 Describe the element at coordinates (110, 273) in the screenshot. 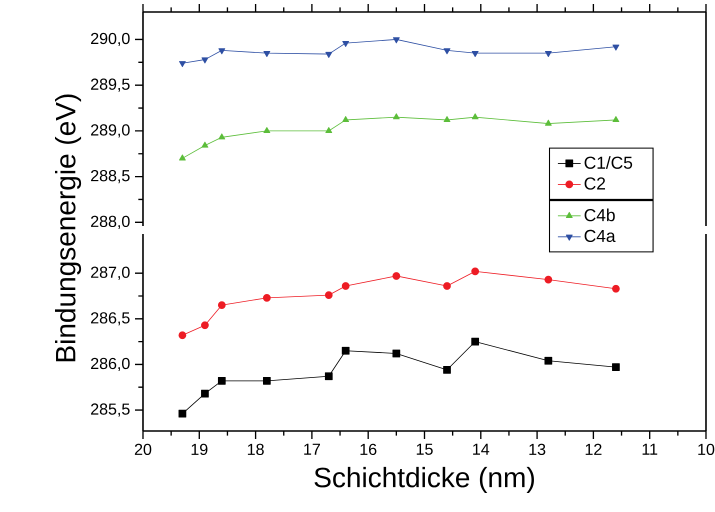

I see `y-tick-label: 287,0` at that location.